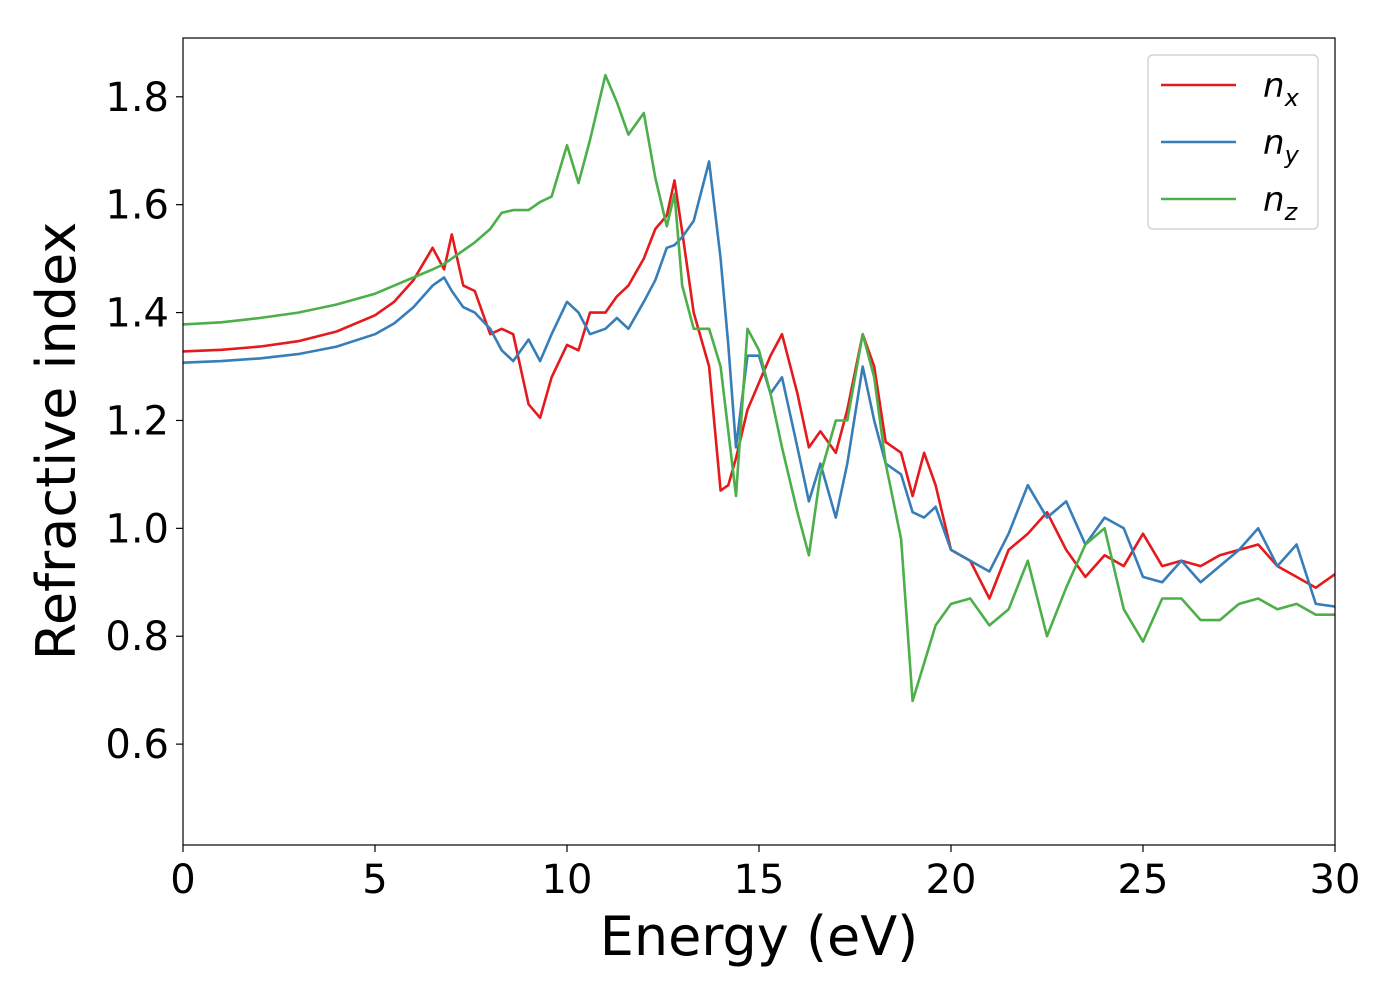 The image size is (1400, 1000). What do you see at coordinates (1281, 146) in the screenshot?
I see `legend-label: ny` at bounding box center [1281, 146].